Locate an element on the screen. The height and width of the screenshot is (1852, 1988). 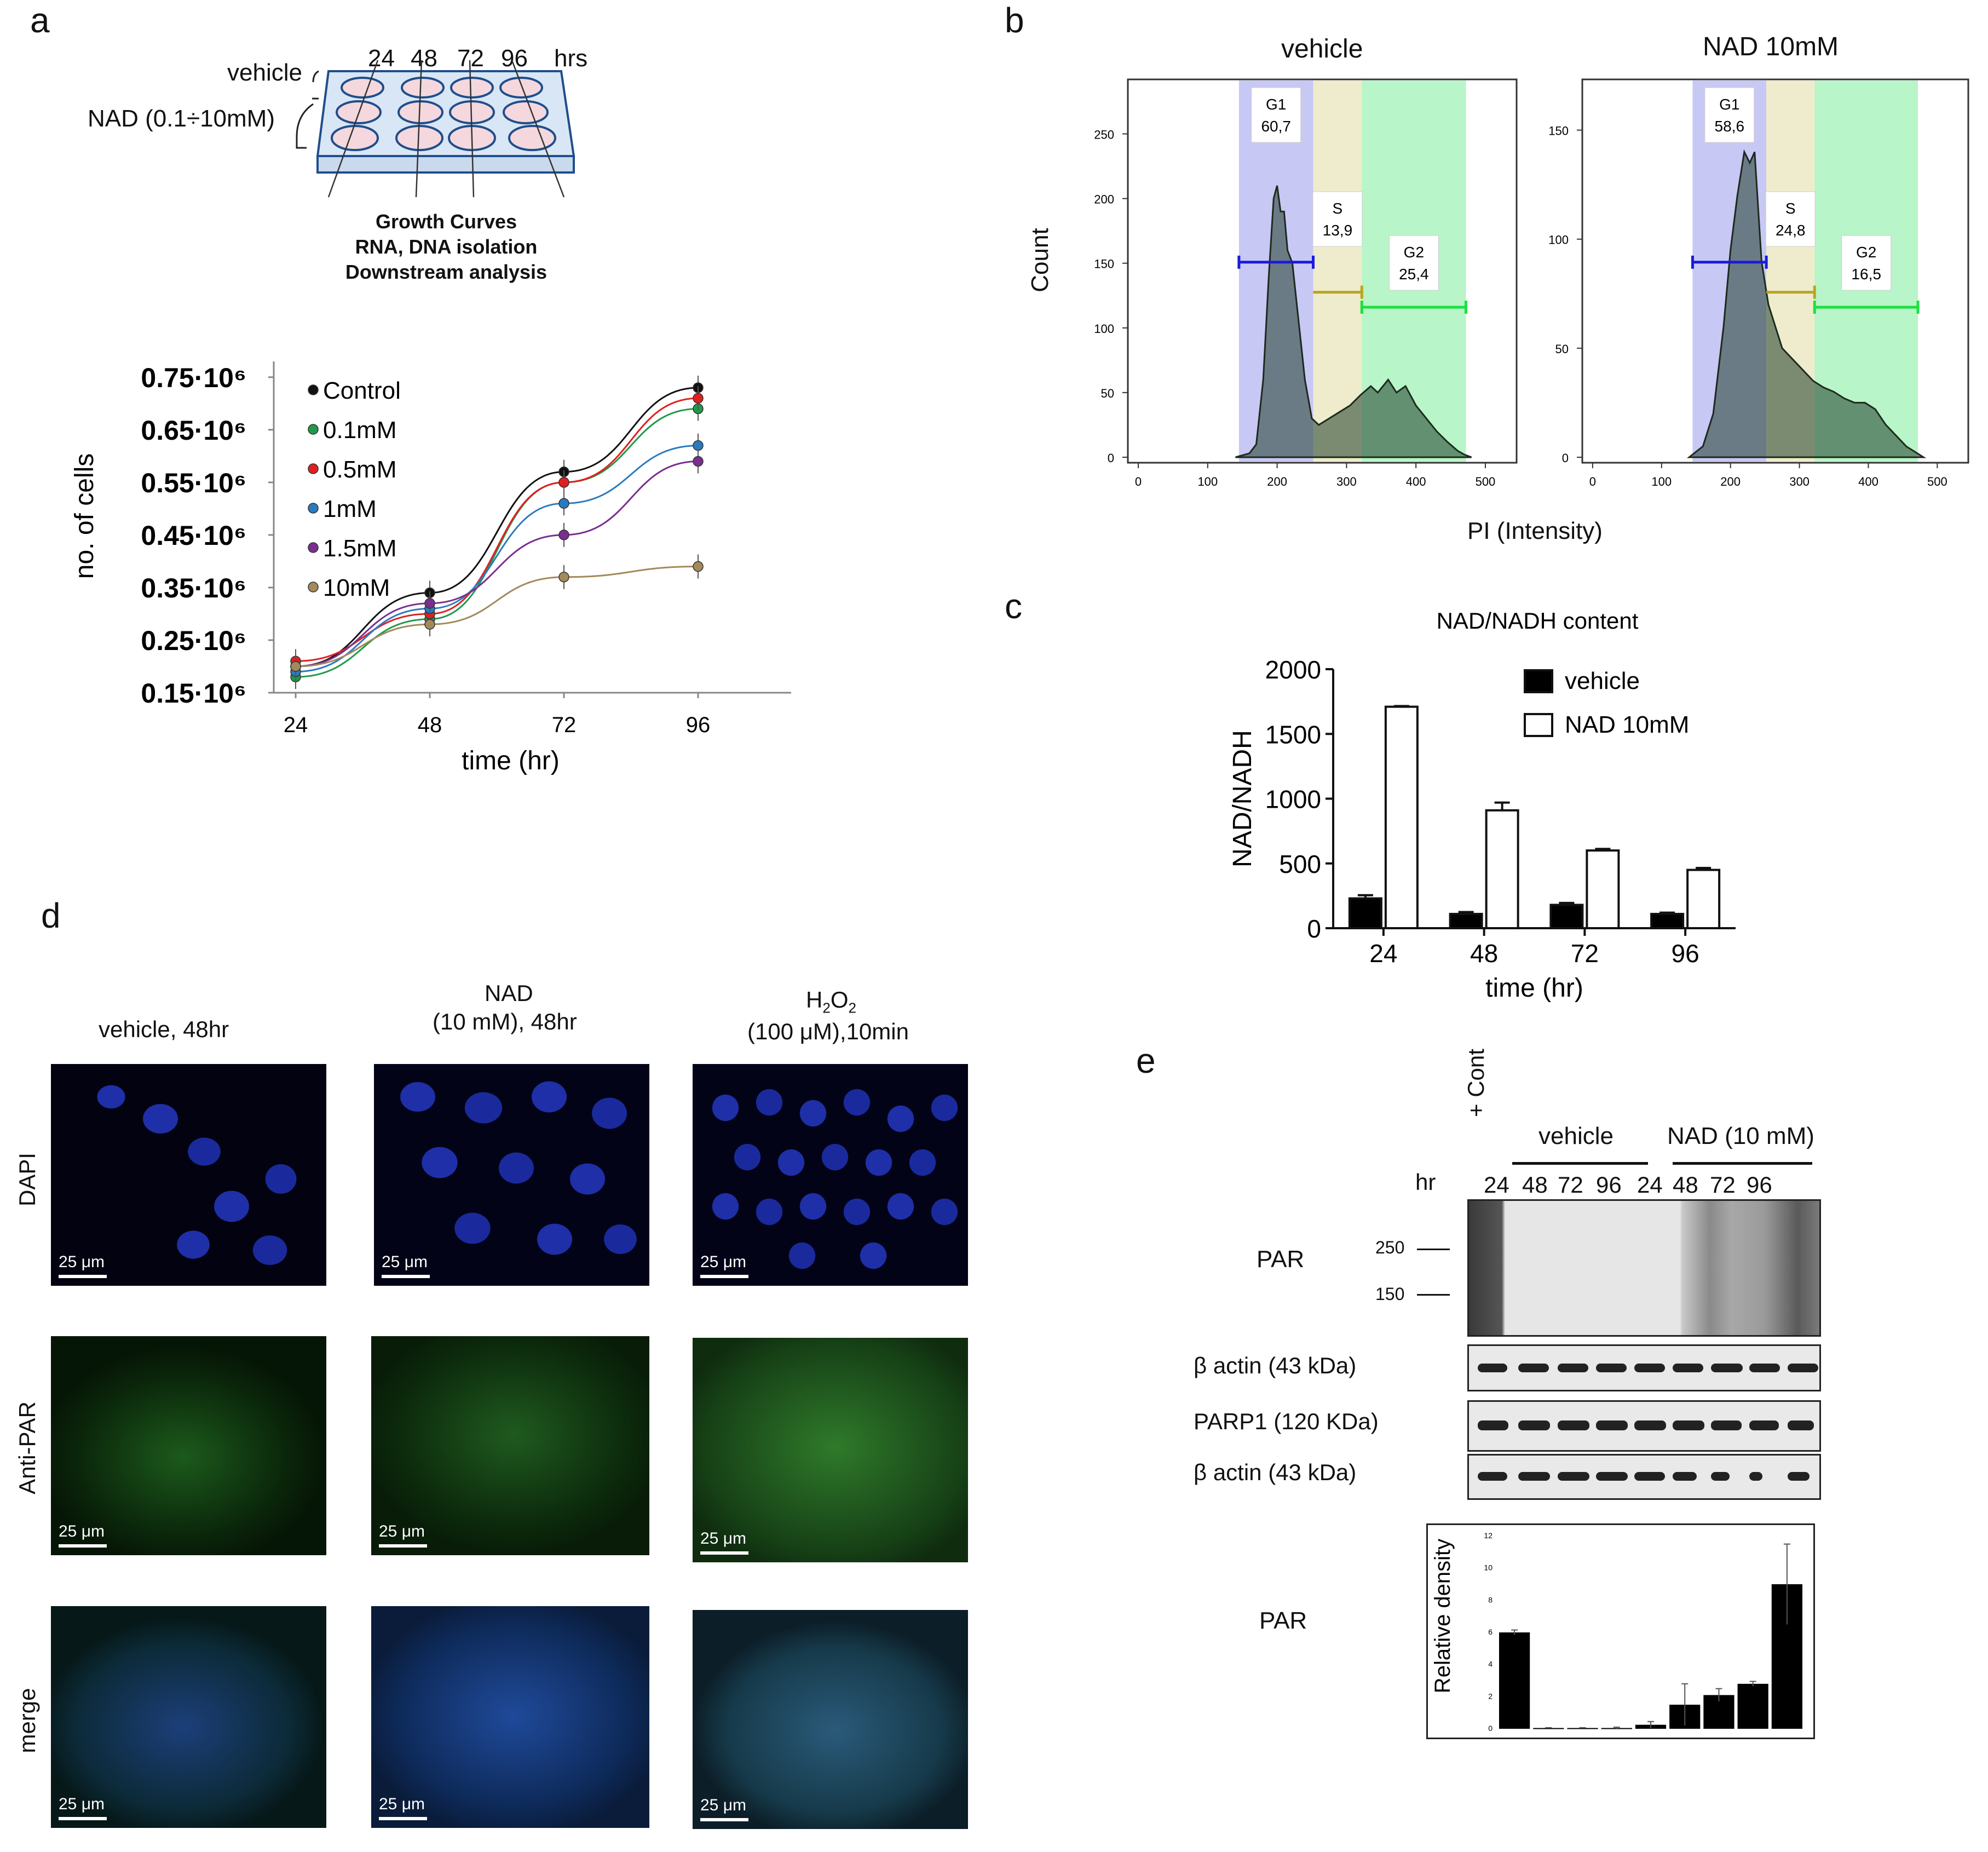
legend-label-1.5mM: 1.5mM is located at coordinates (360, 549).